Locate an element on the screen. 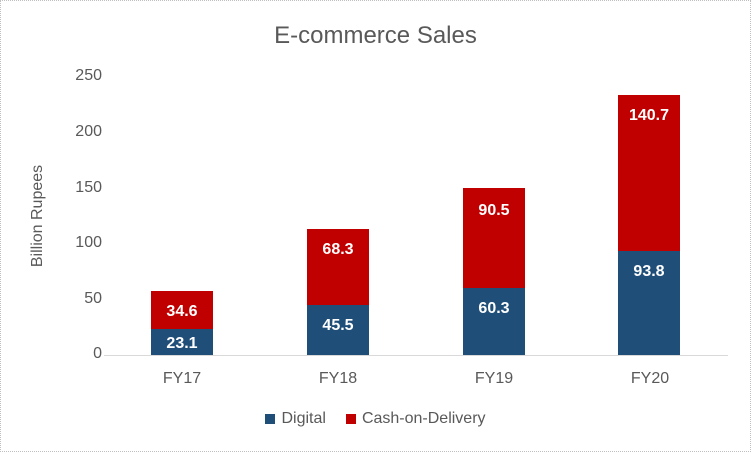  y-tick-200: 200 is located at coordinates (88, 131).